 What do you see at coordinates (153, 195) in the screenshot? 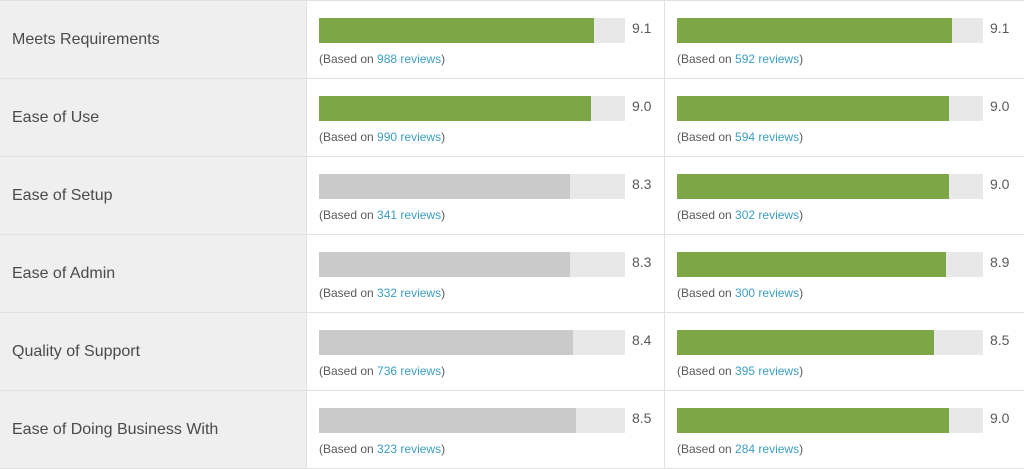
I see `rating-category-cell: Ease of Setup` at bounding box center [153, 195].